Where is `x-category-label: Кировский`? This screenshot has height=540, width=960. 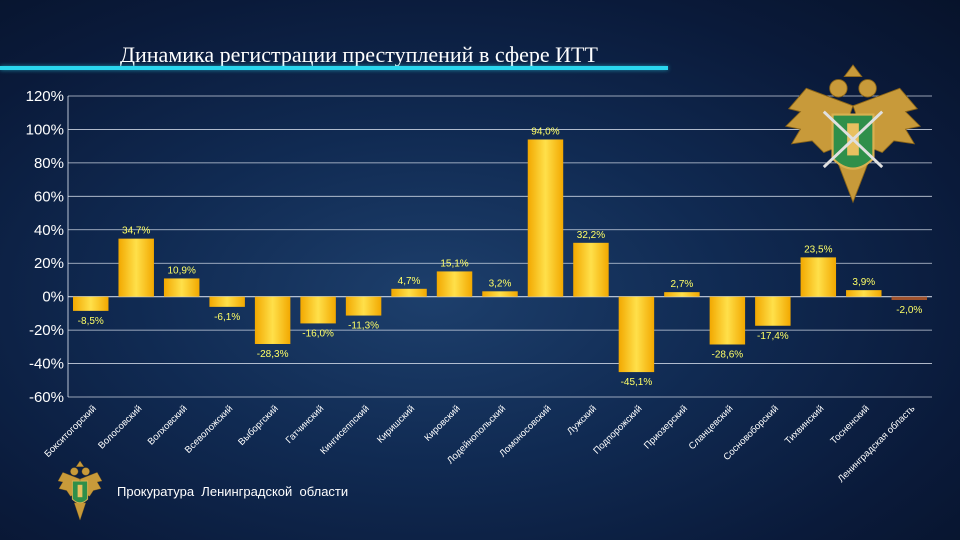
x-category-label: Кировский is located at coordinates (442, 423).